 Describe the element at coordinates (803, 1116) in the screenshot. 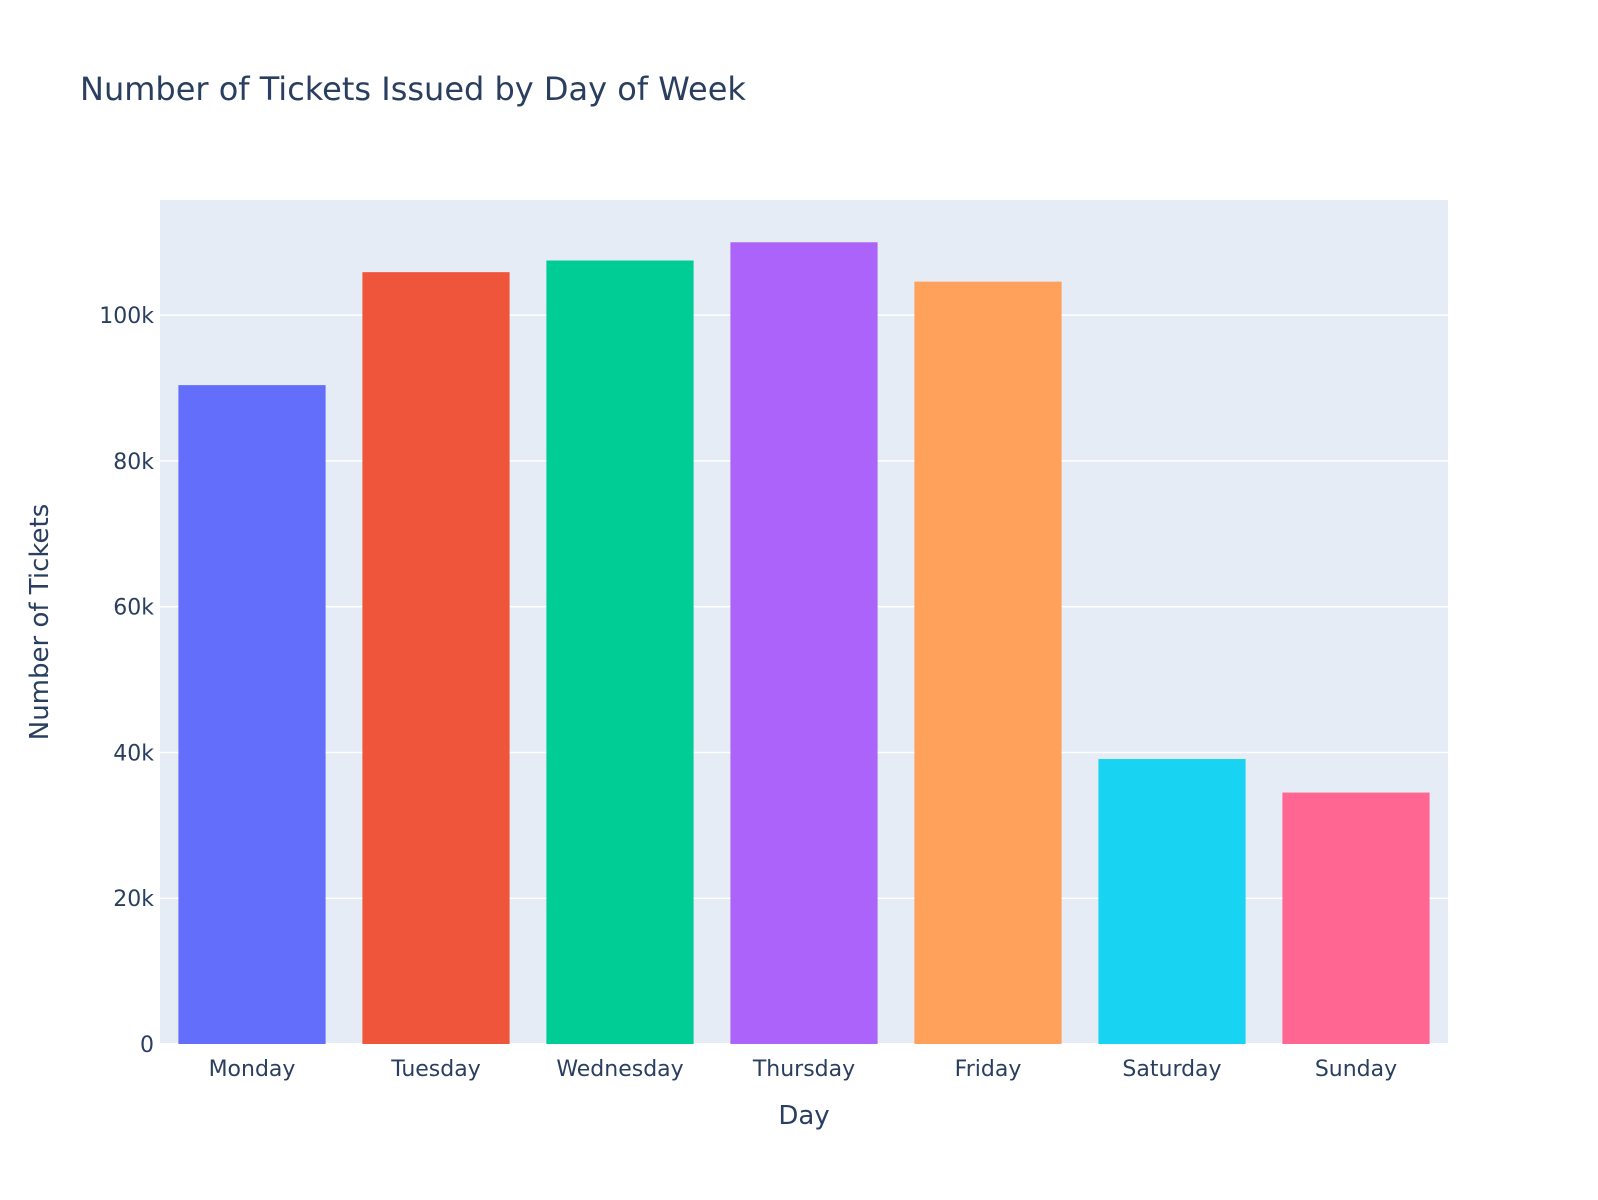

I see `x-axis-title: Day` at that location.